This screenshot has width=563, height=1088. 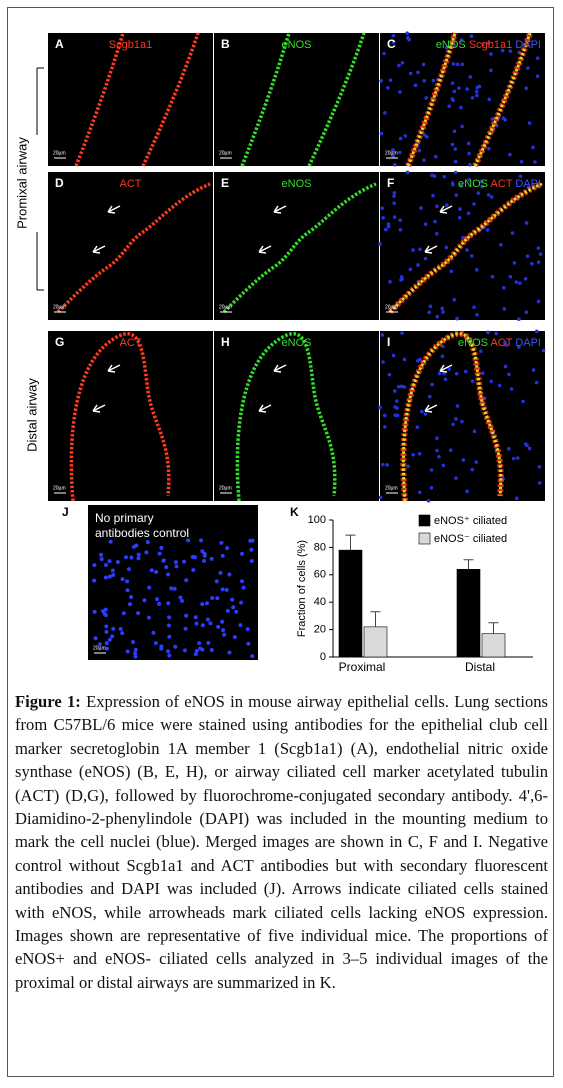 I want to click on y-tick-label: 100, so click(x=317, y=520).